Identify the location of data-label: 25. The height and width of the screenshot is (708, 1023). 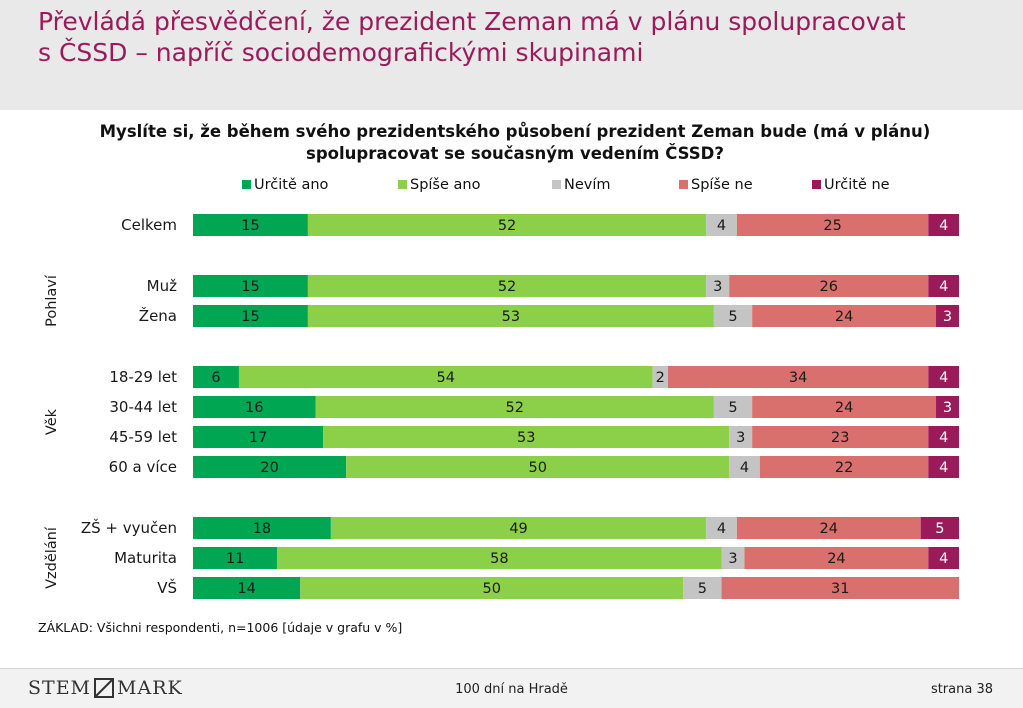
(832, 226).